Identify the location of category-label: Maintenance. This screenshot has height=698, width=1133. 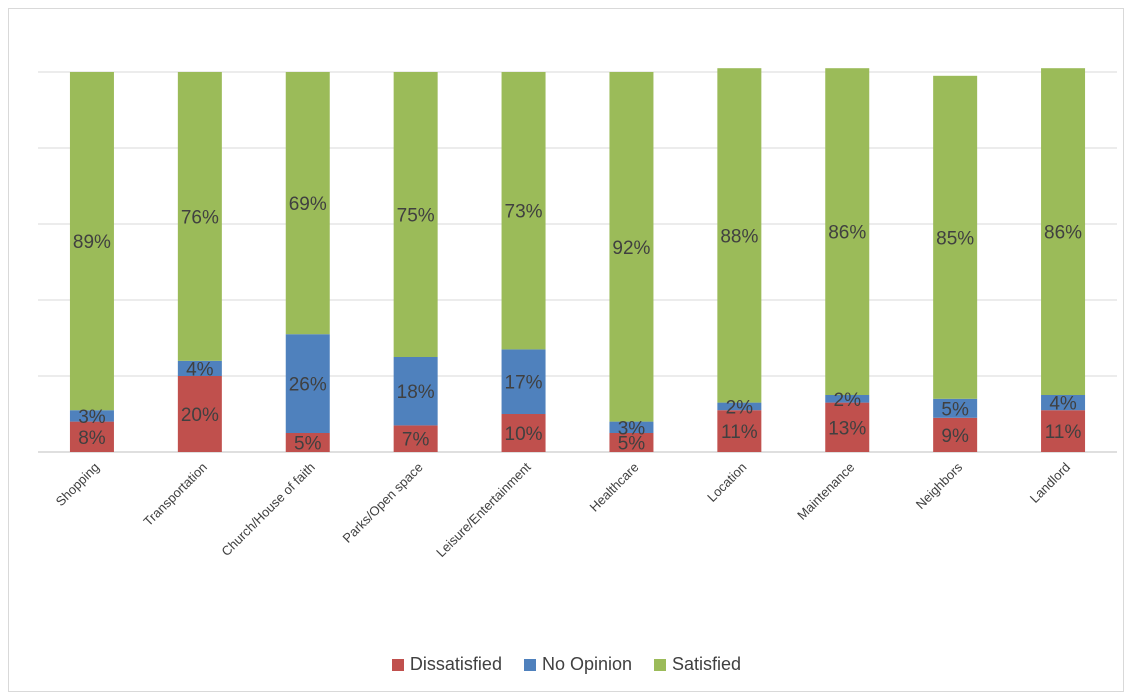
(825, 491).